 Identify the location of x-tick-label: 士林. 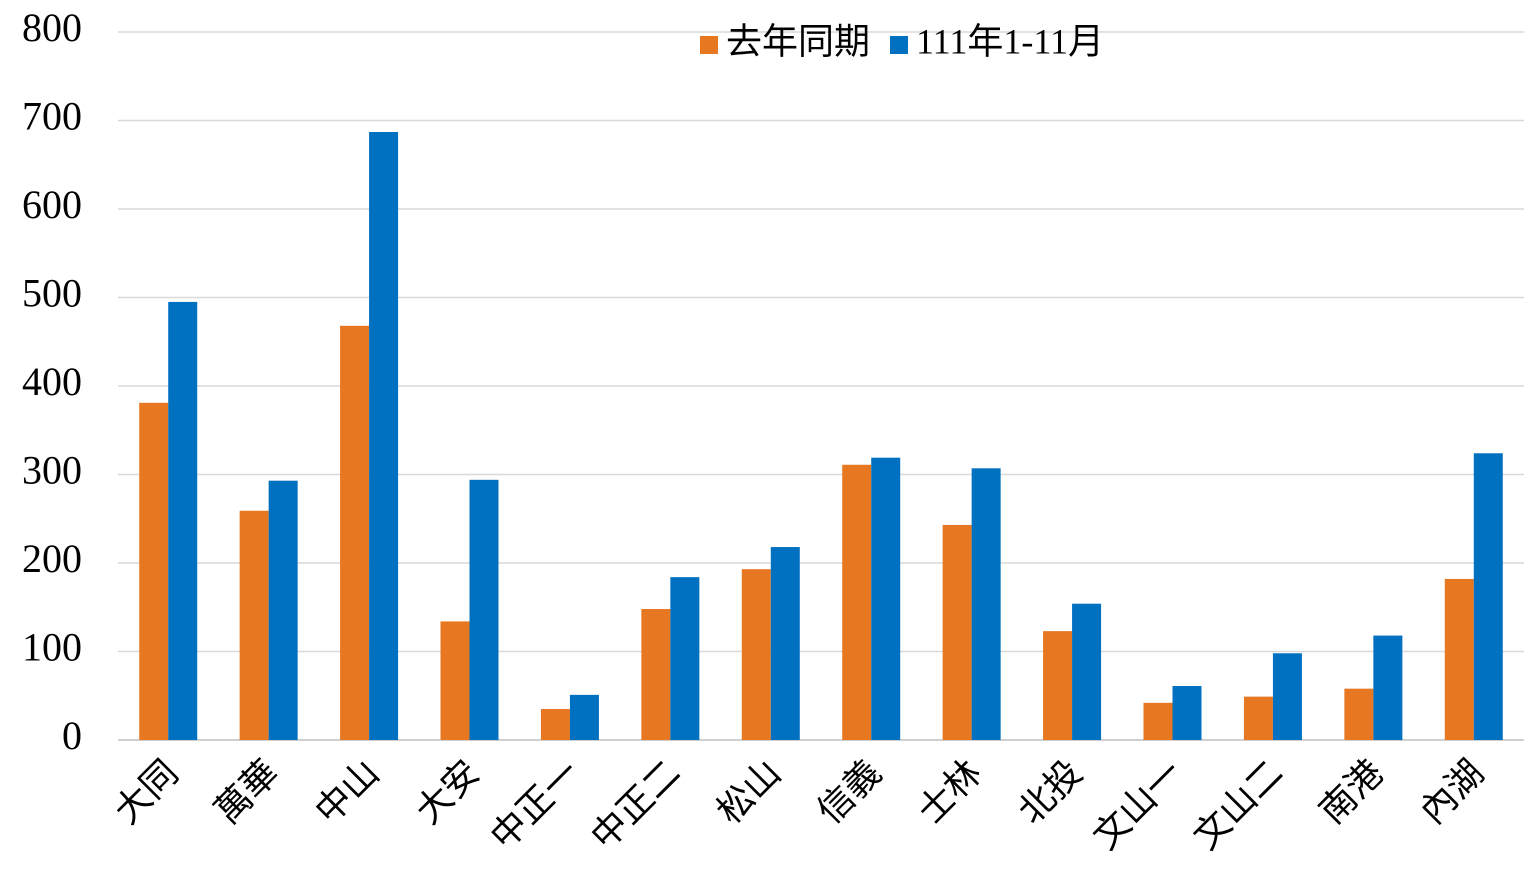
(949, 791).